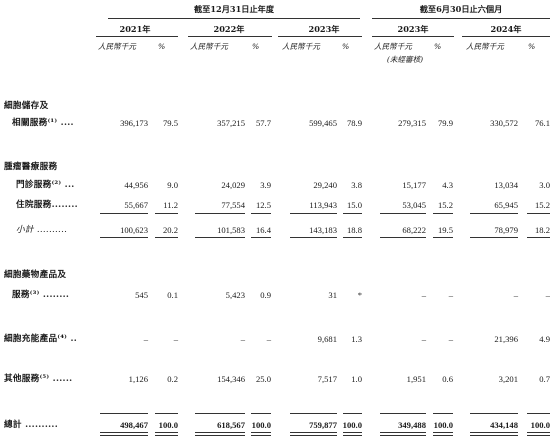 Image resolution: width=550 pixels, height=445 pixels. Describe the element at coordinates (354, 123) in the screenshot. I see `cell-cell-storage-5: 78.9` at that location.